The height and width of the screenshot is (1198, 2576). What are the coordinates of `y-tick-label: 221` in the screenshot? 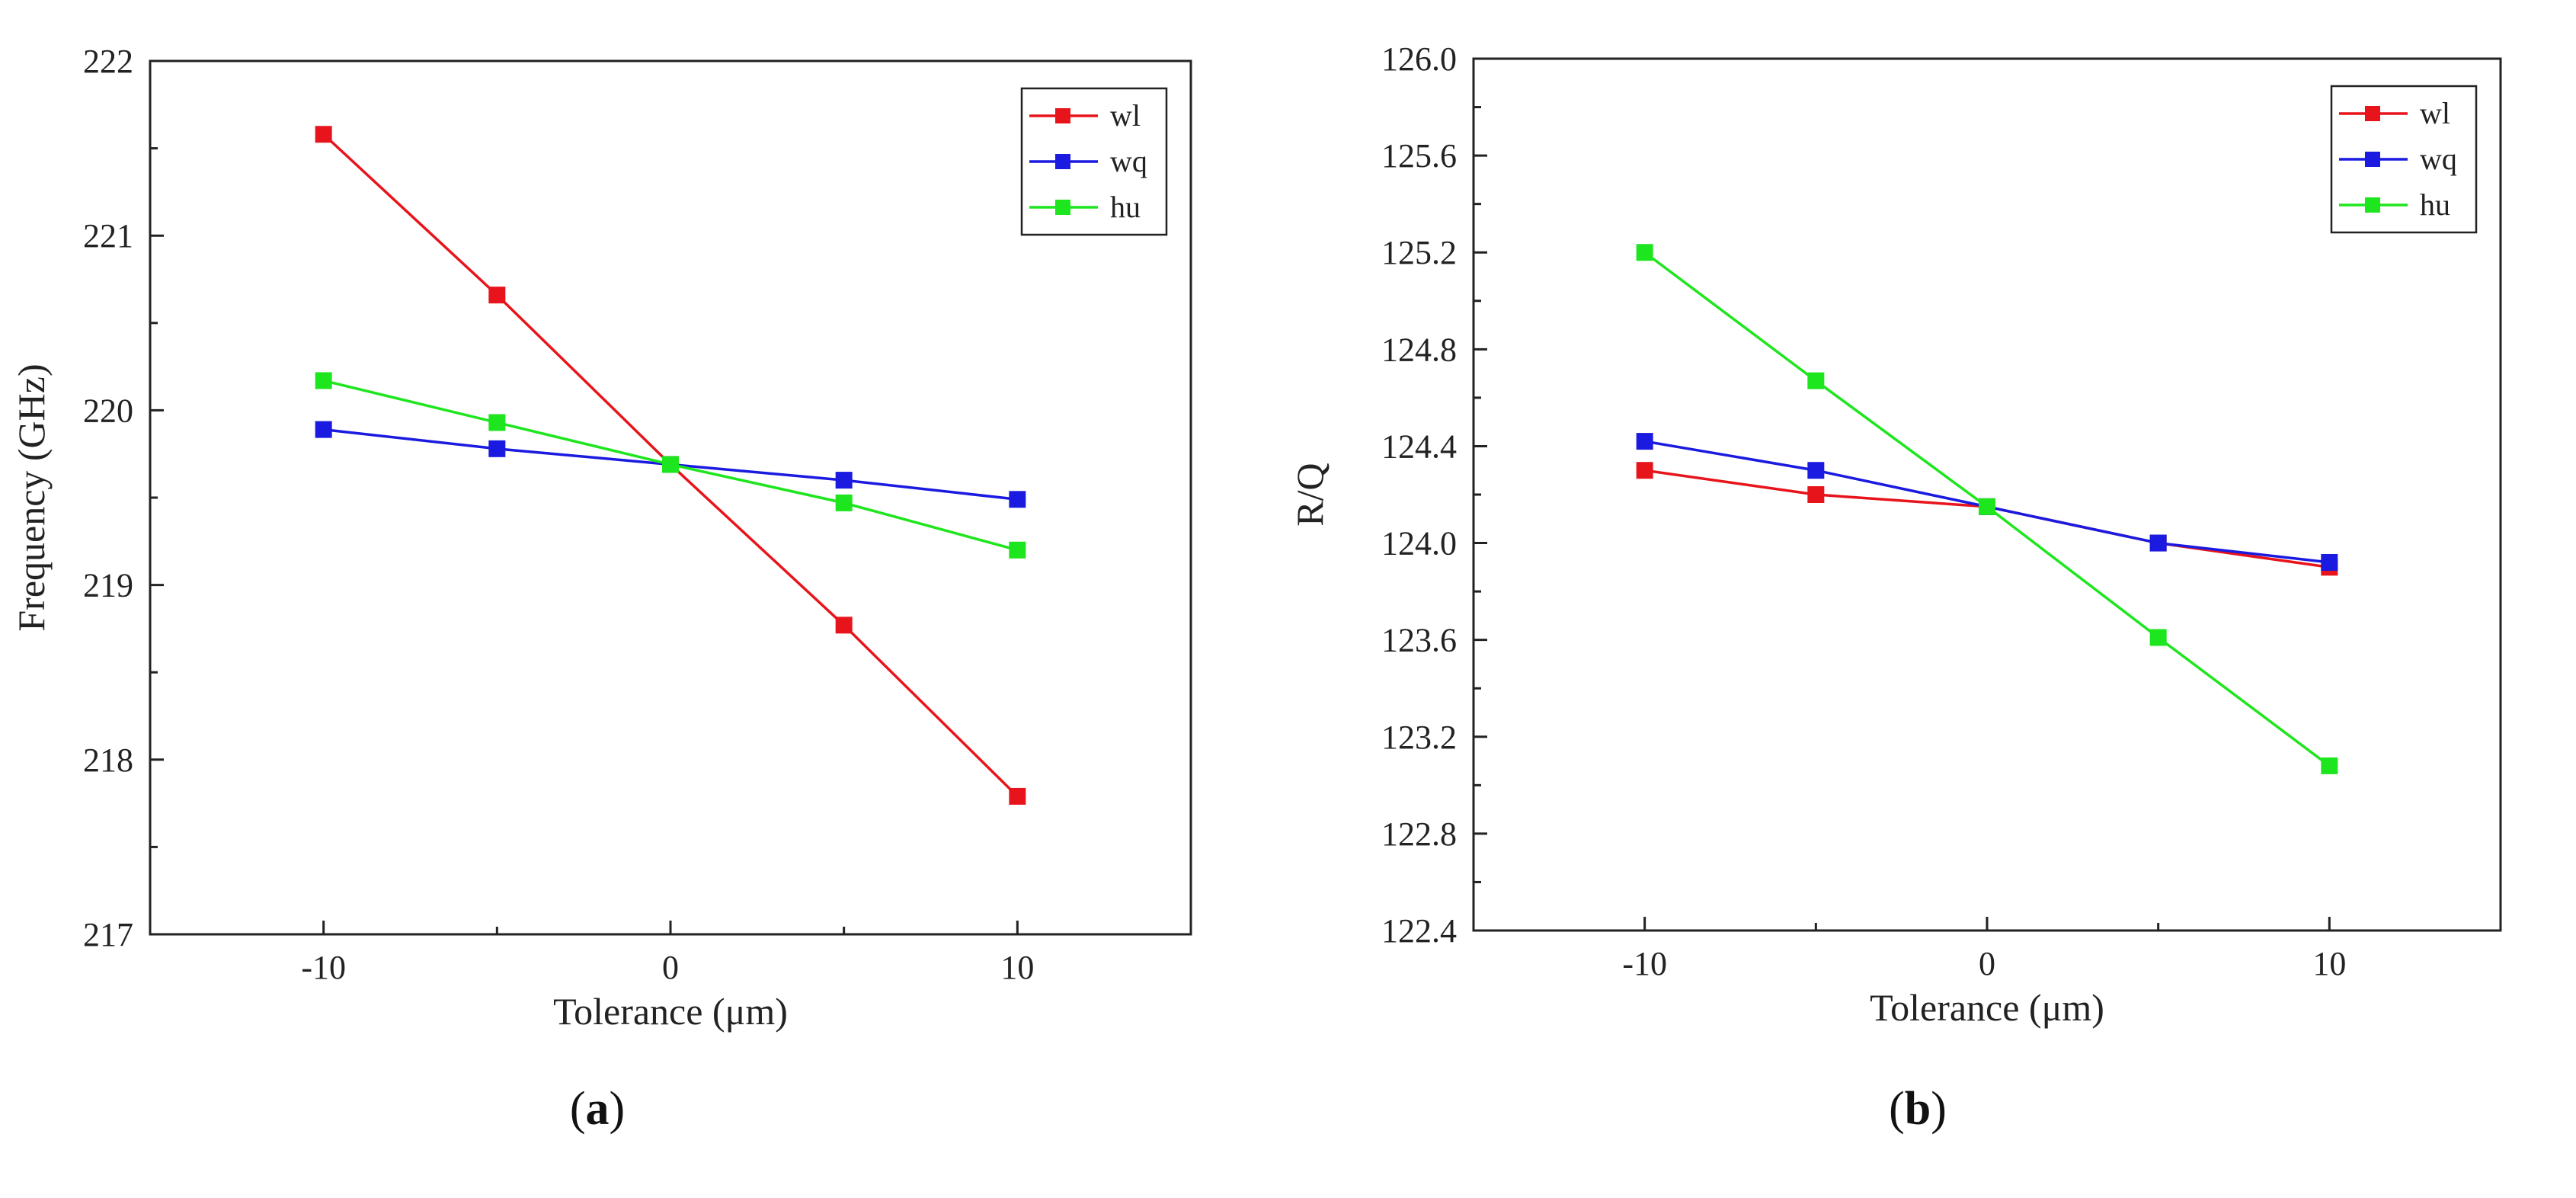 It's located at (108, 236).